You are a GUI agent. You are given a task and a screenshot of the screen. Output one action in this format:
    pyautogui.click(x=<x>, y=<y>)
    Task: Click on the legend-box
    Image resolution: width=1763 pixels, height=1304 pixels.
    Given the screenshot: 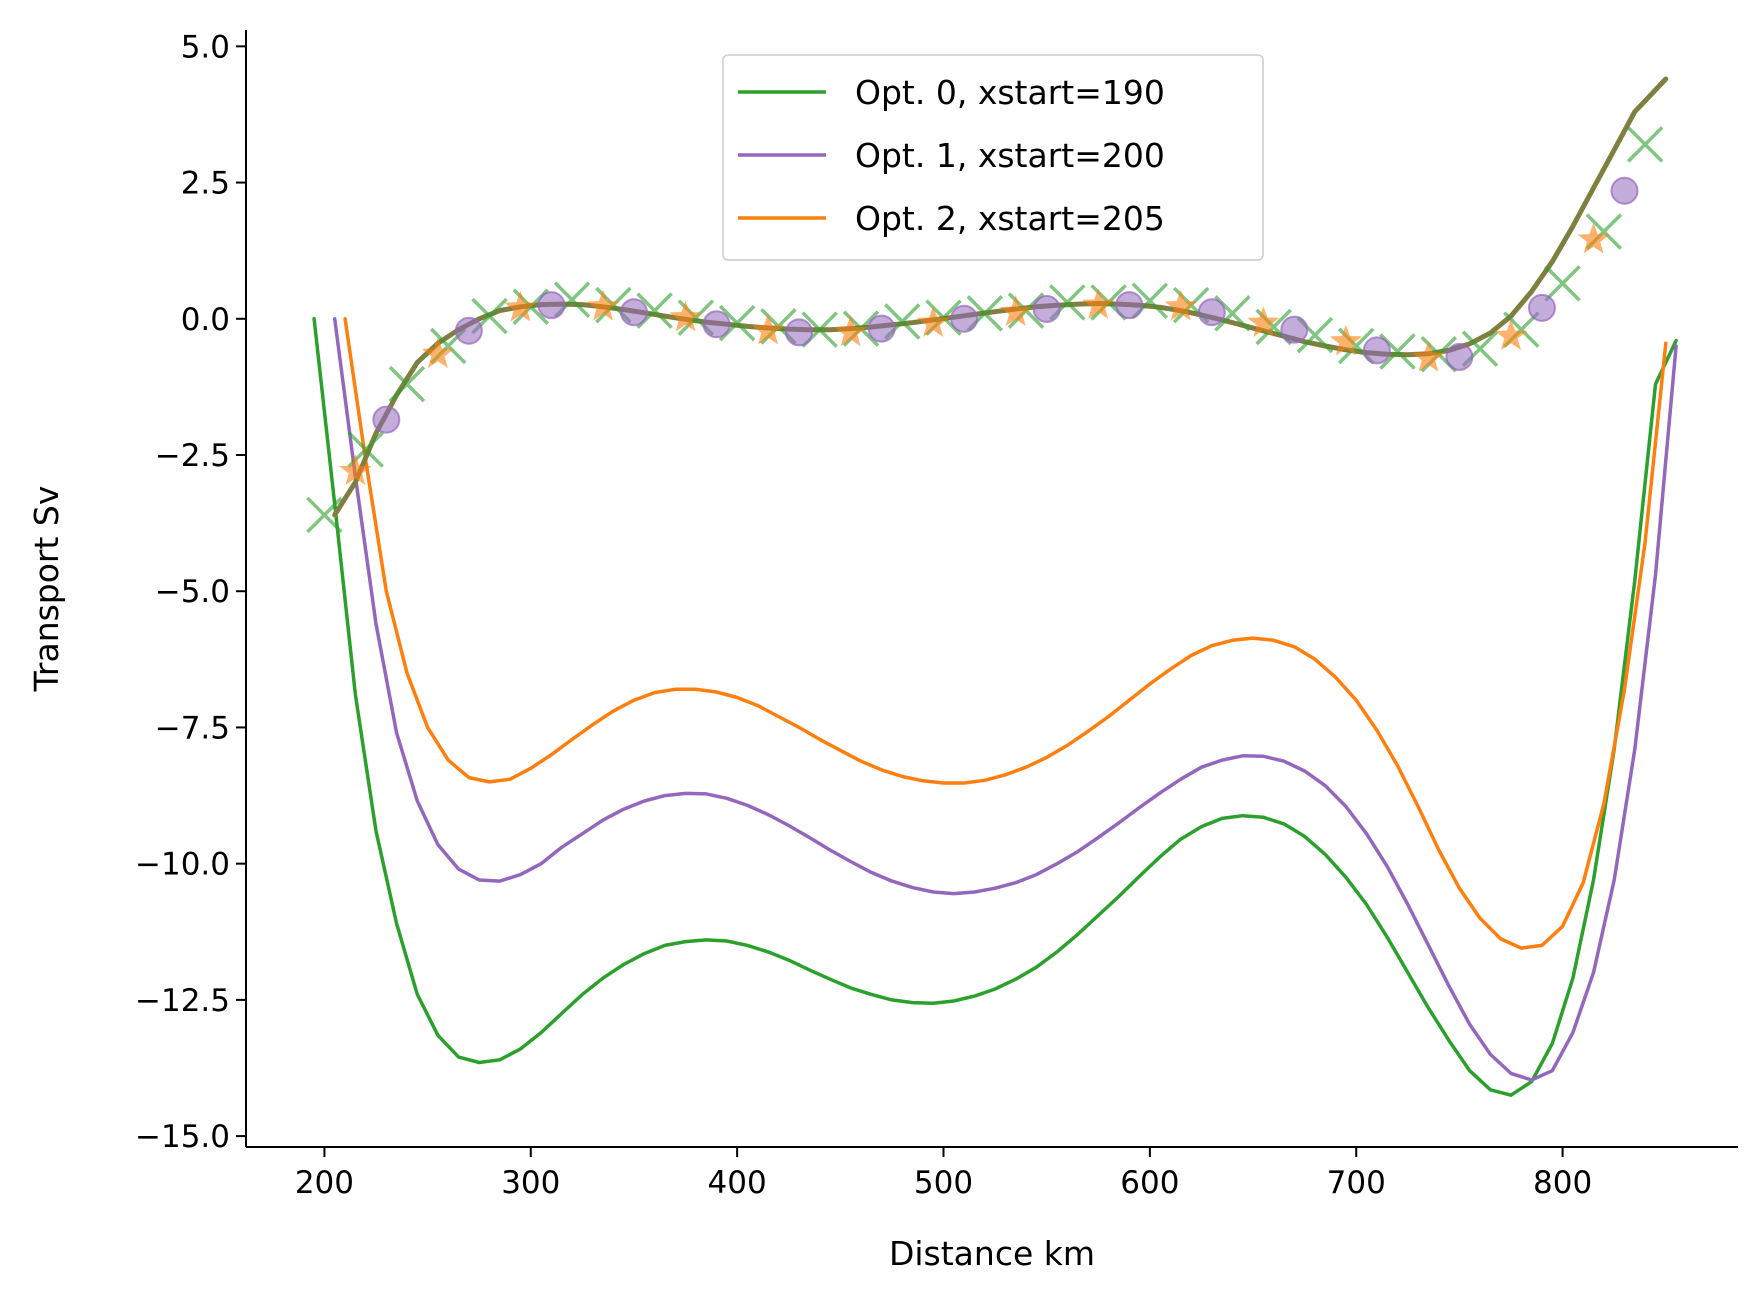 What is the action you would take?
    pyautogui.click(x=993, y=157)
    